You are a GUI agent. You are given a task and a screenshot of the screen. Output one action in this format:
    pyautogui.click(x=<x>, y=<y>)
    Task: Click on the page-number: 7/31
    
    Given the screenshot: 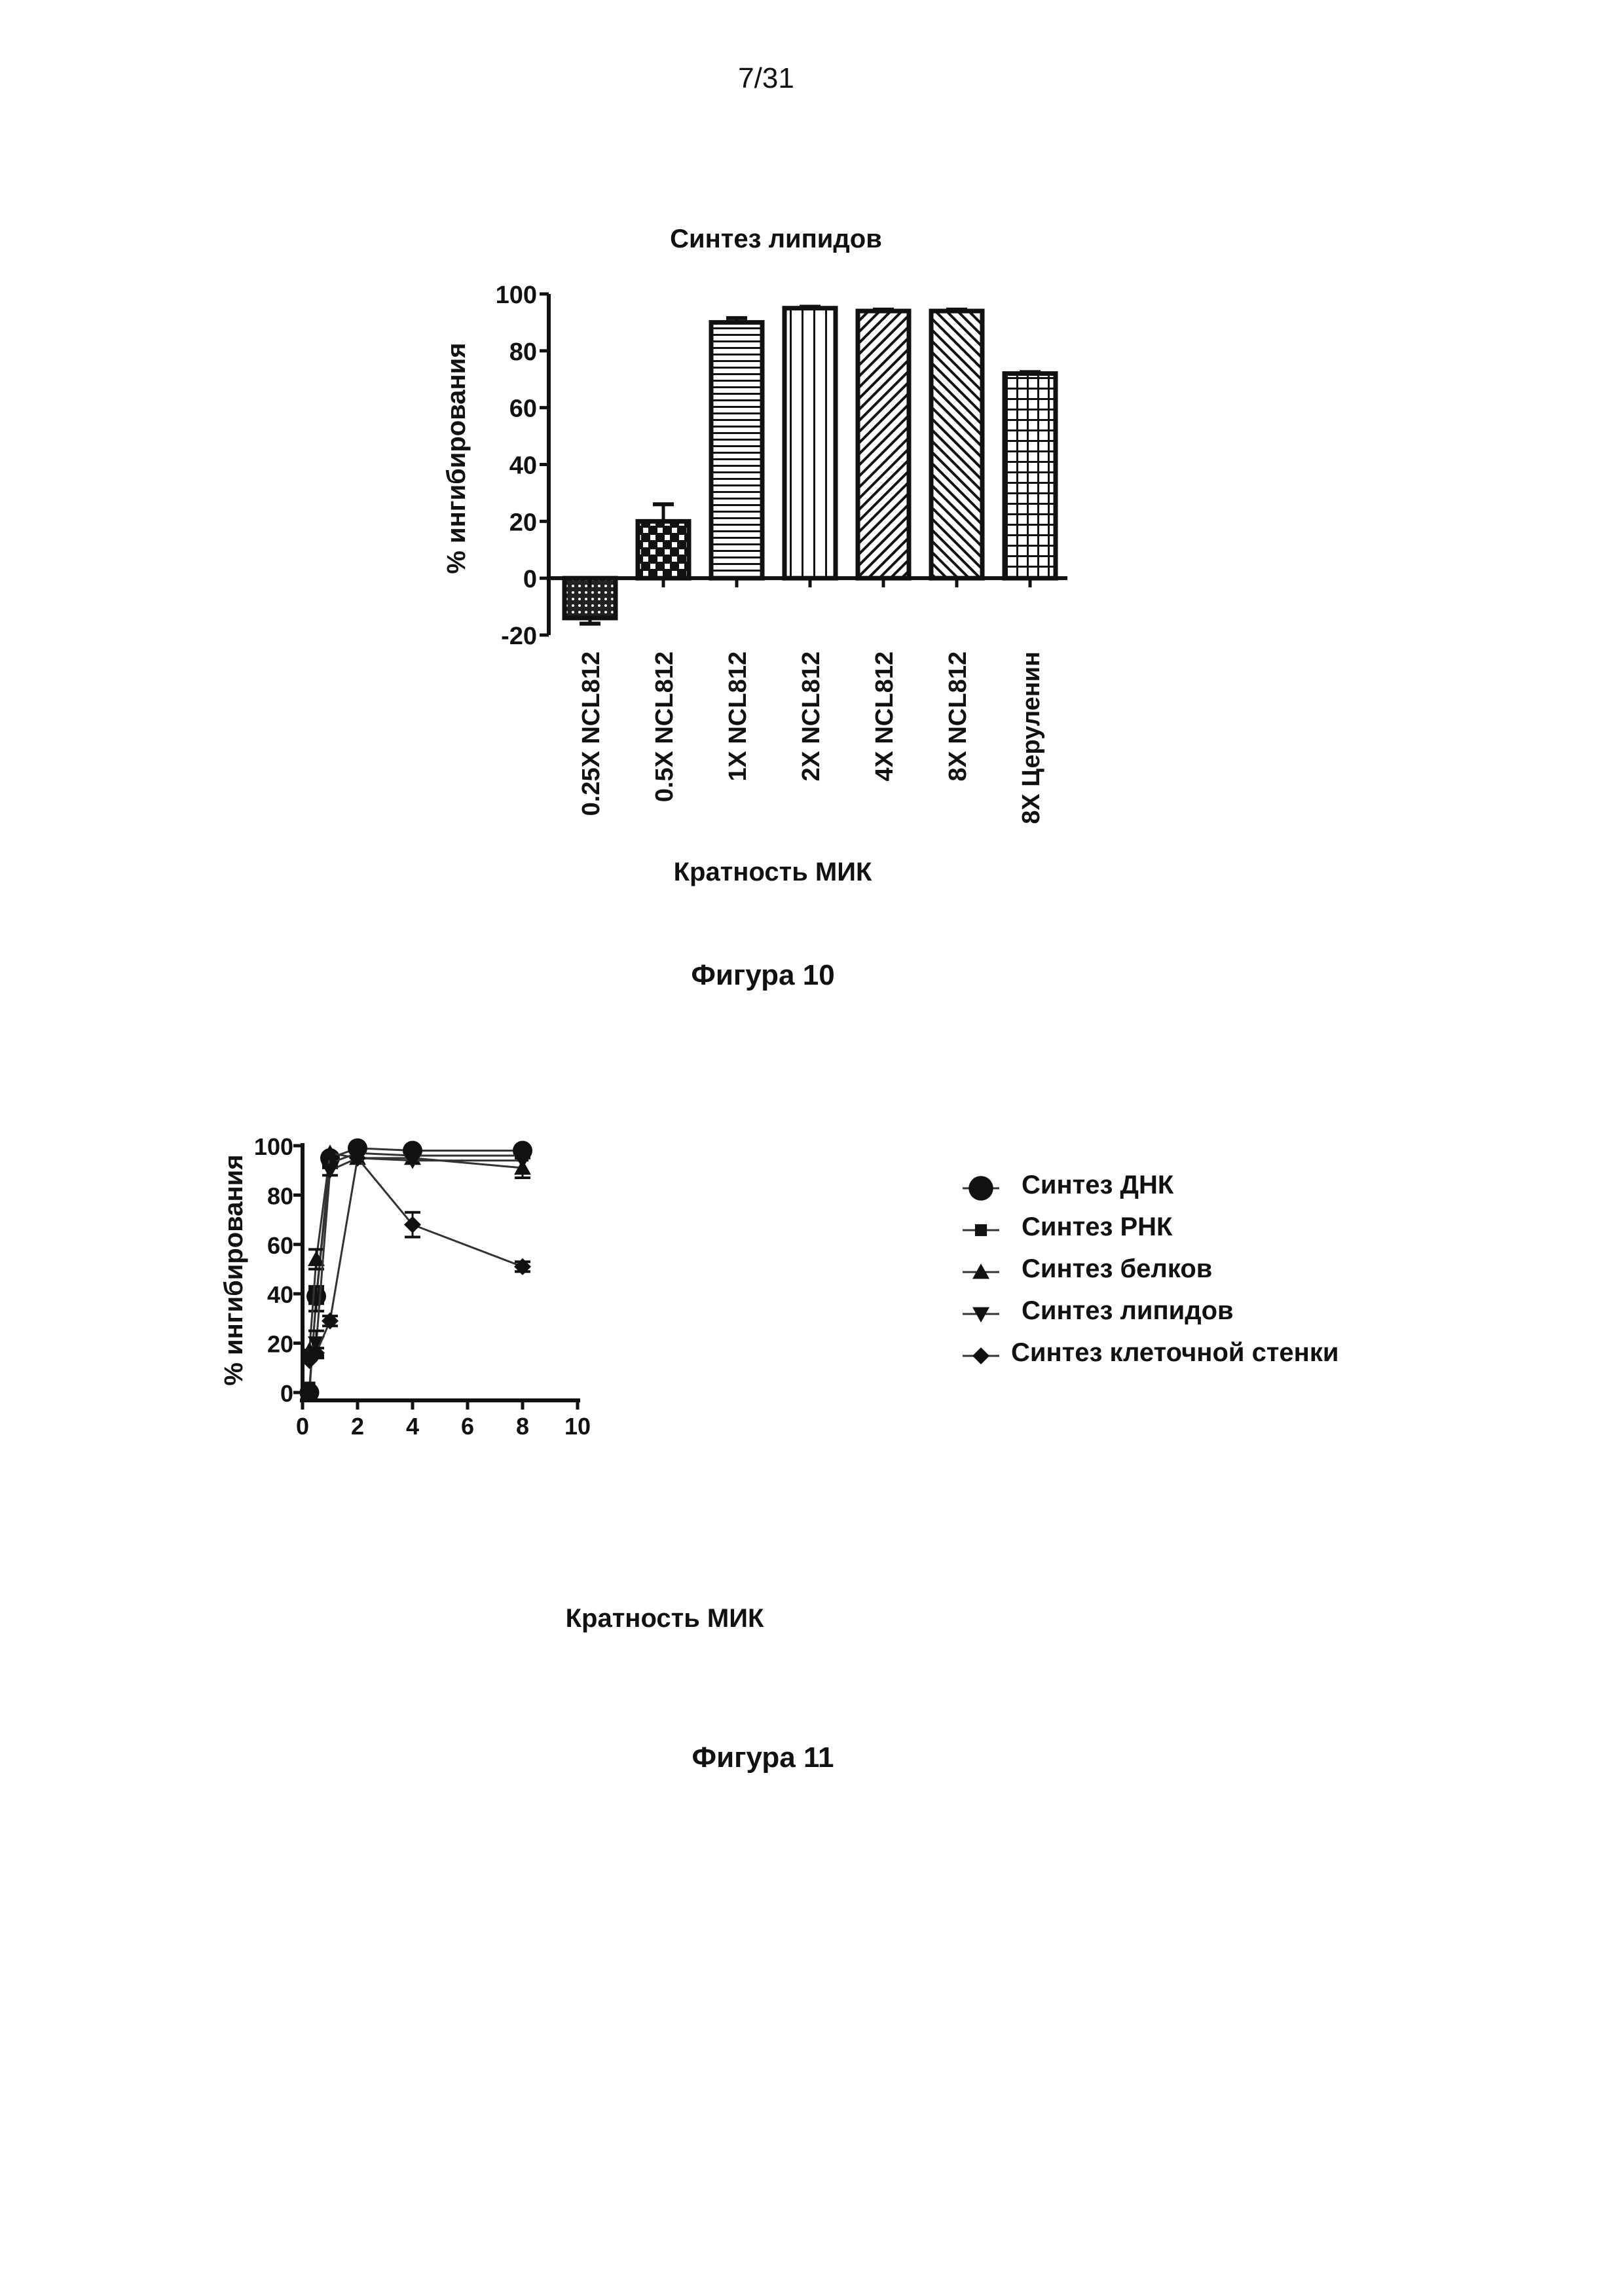 What is the action you would take?
    pyautogui.click(x=766, y=78)
    